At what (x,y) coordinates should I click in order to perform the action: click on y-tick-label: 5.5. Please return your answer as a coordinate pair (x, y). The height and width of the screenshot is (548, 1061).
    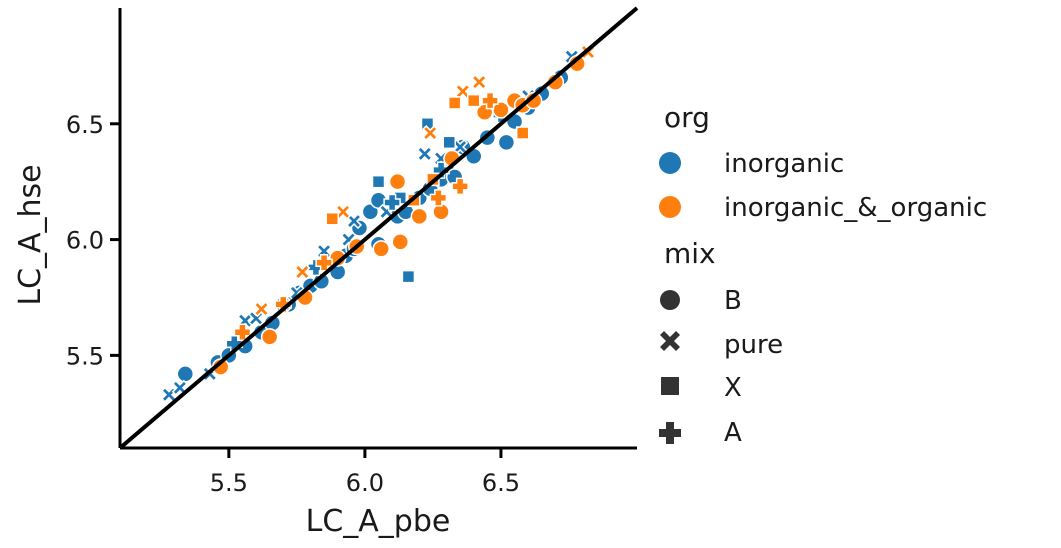
    Looking at the image, I should click on (85, 356).